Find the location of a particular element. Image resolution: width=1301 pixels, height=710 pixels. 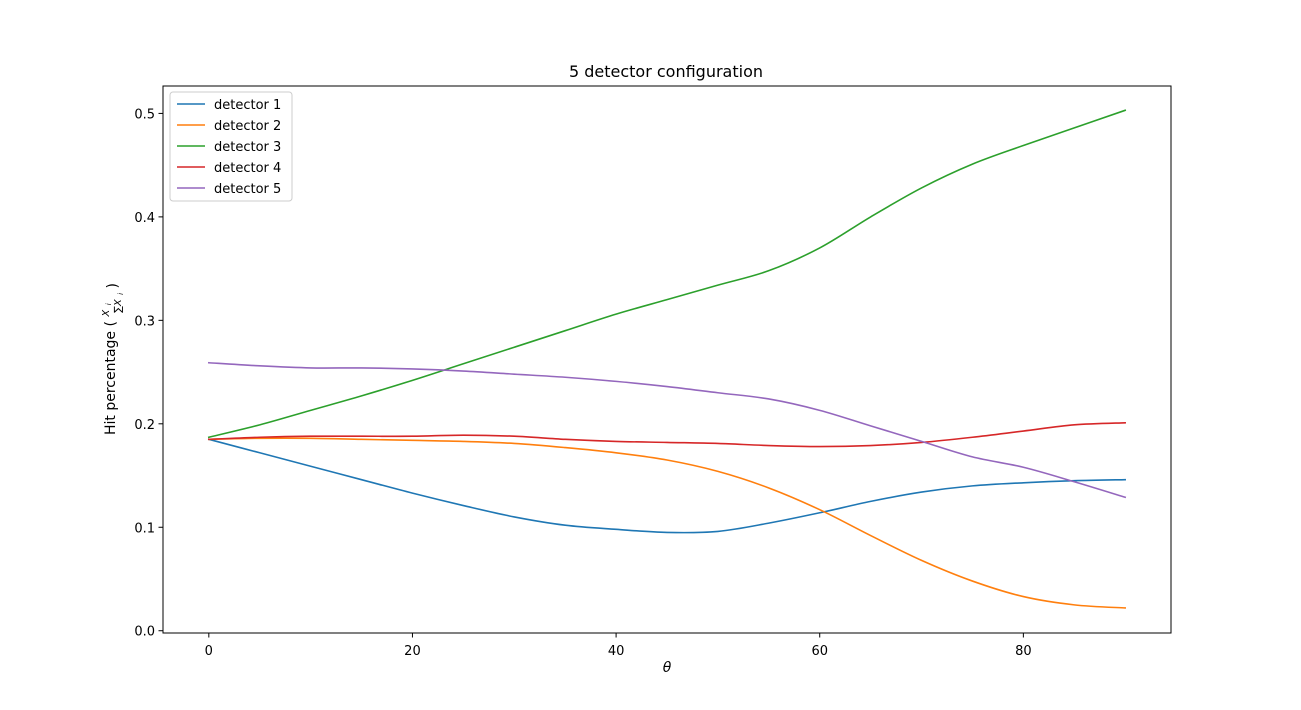

y-tick-label: 0.3 is located at coordinates (144, 321).